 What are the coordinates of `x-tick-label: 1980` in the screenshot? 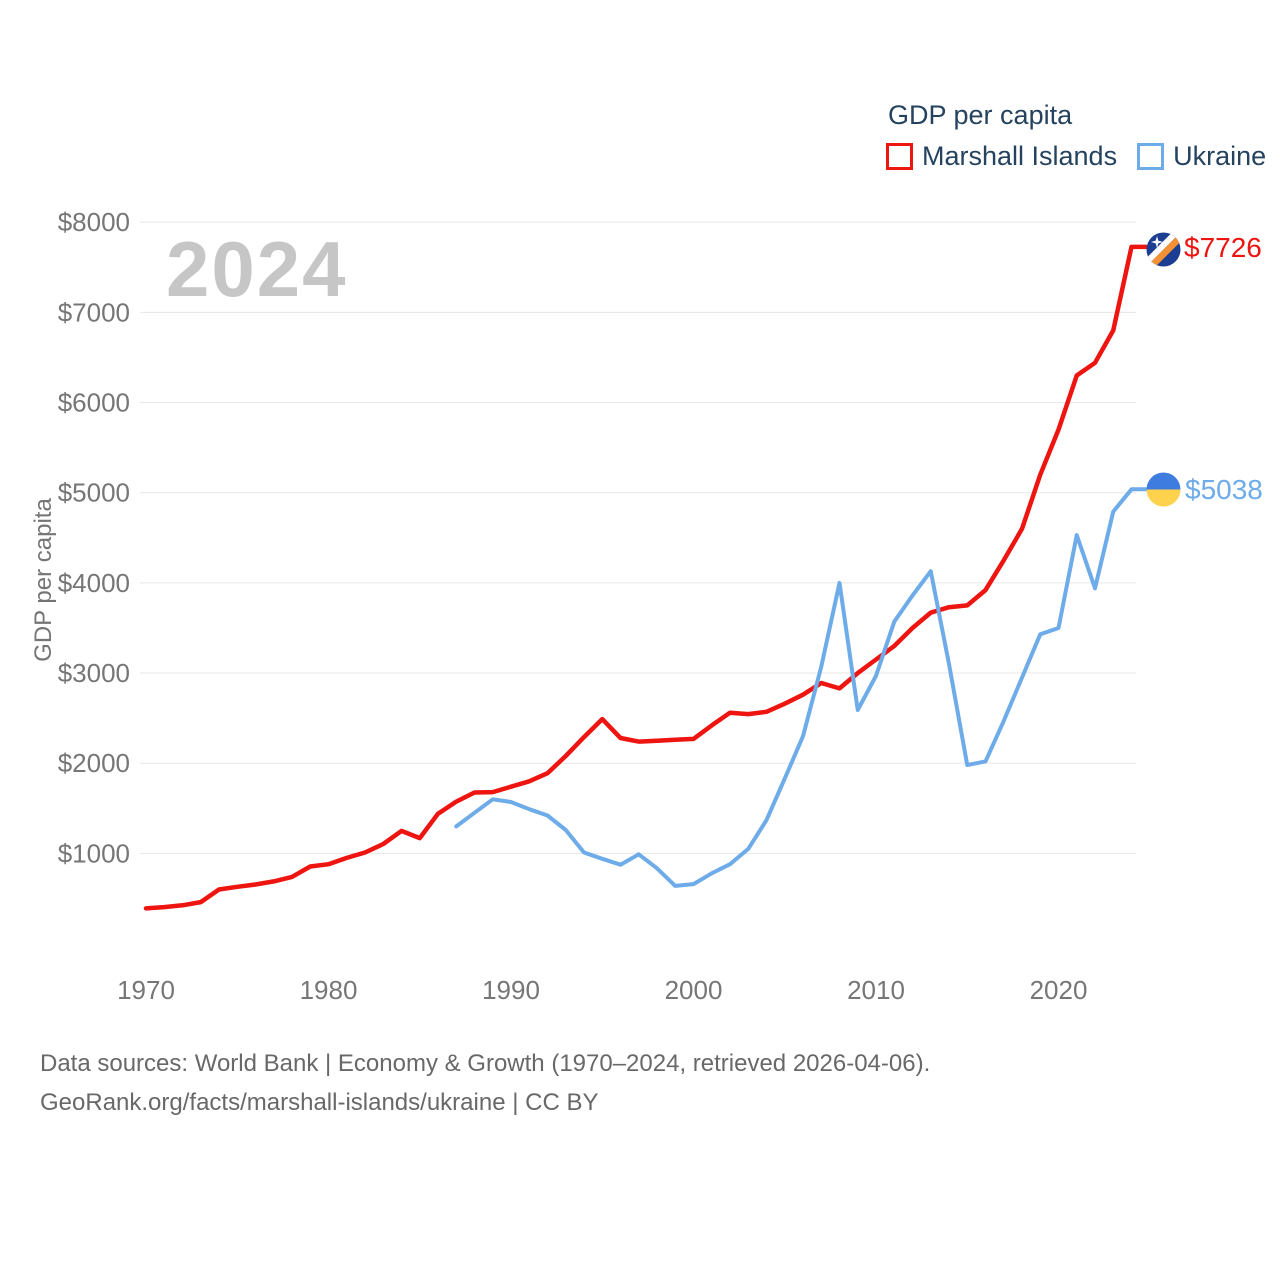 It's located at (329, 990).